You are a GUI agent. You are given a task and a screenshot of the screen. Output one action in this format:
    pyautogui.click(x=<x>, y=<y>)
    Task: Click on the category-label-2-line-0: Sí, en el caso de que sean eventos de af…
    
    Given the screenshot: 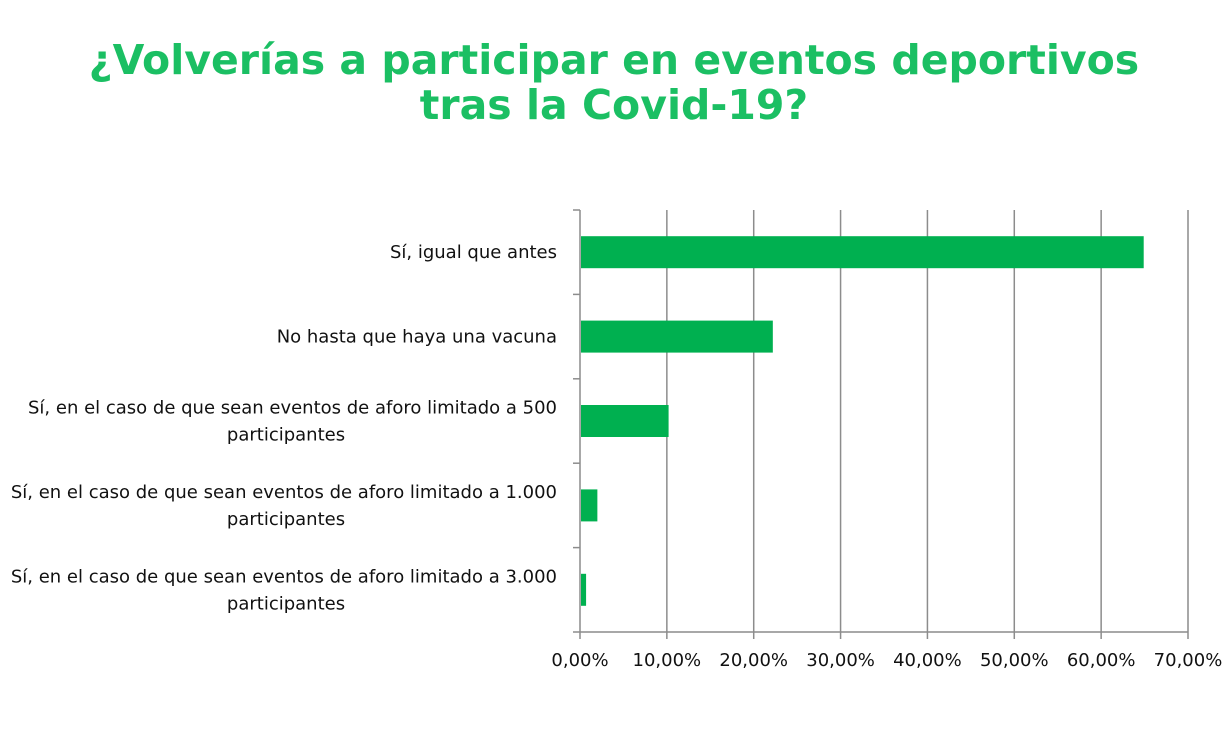 What is the action you would take?
    pyautogui.click(x=292, y=408)
    